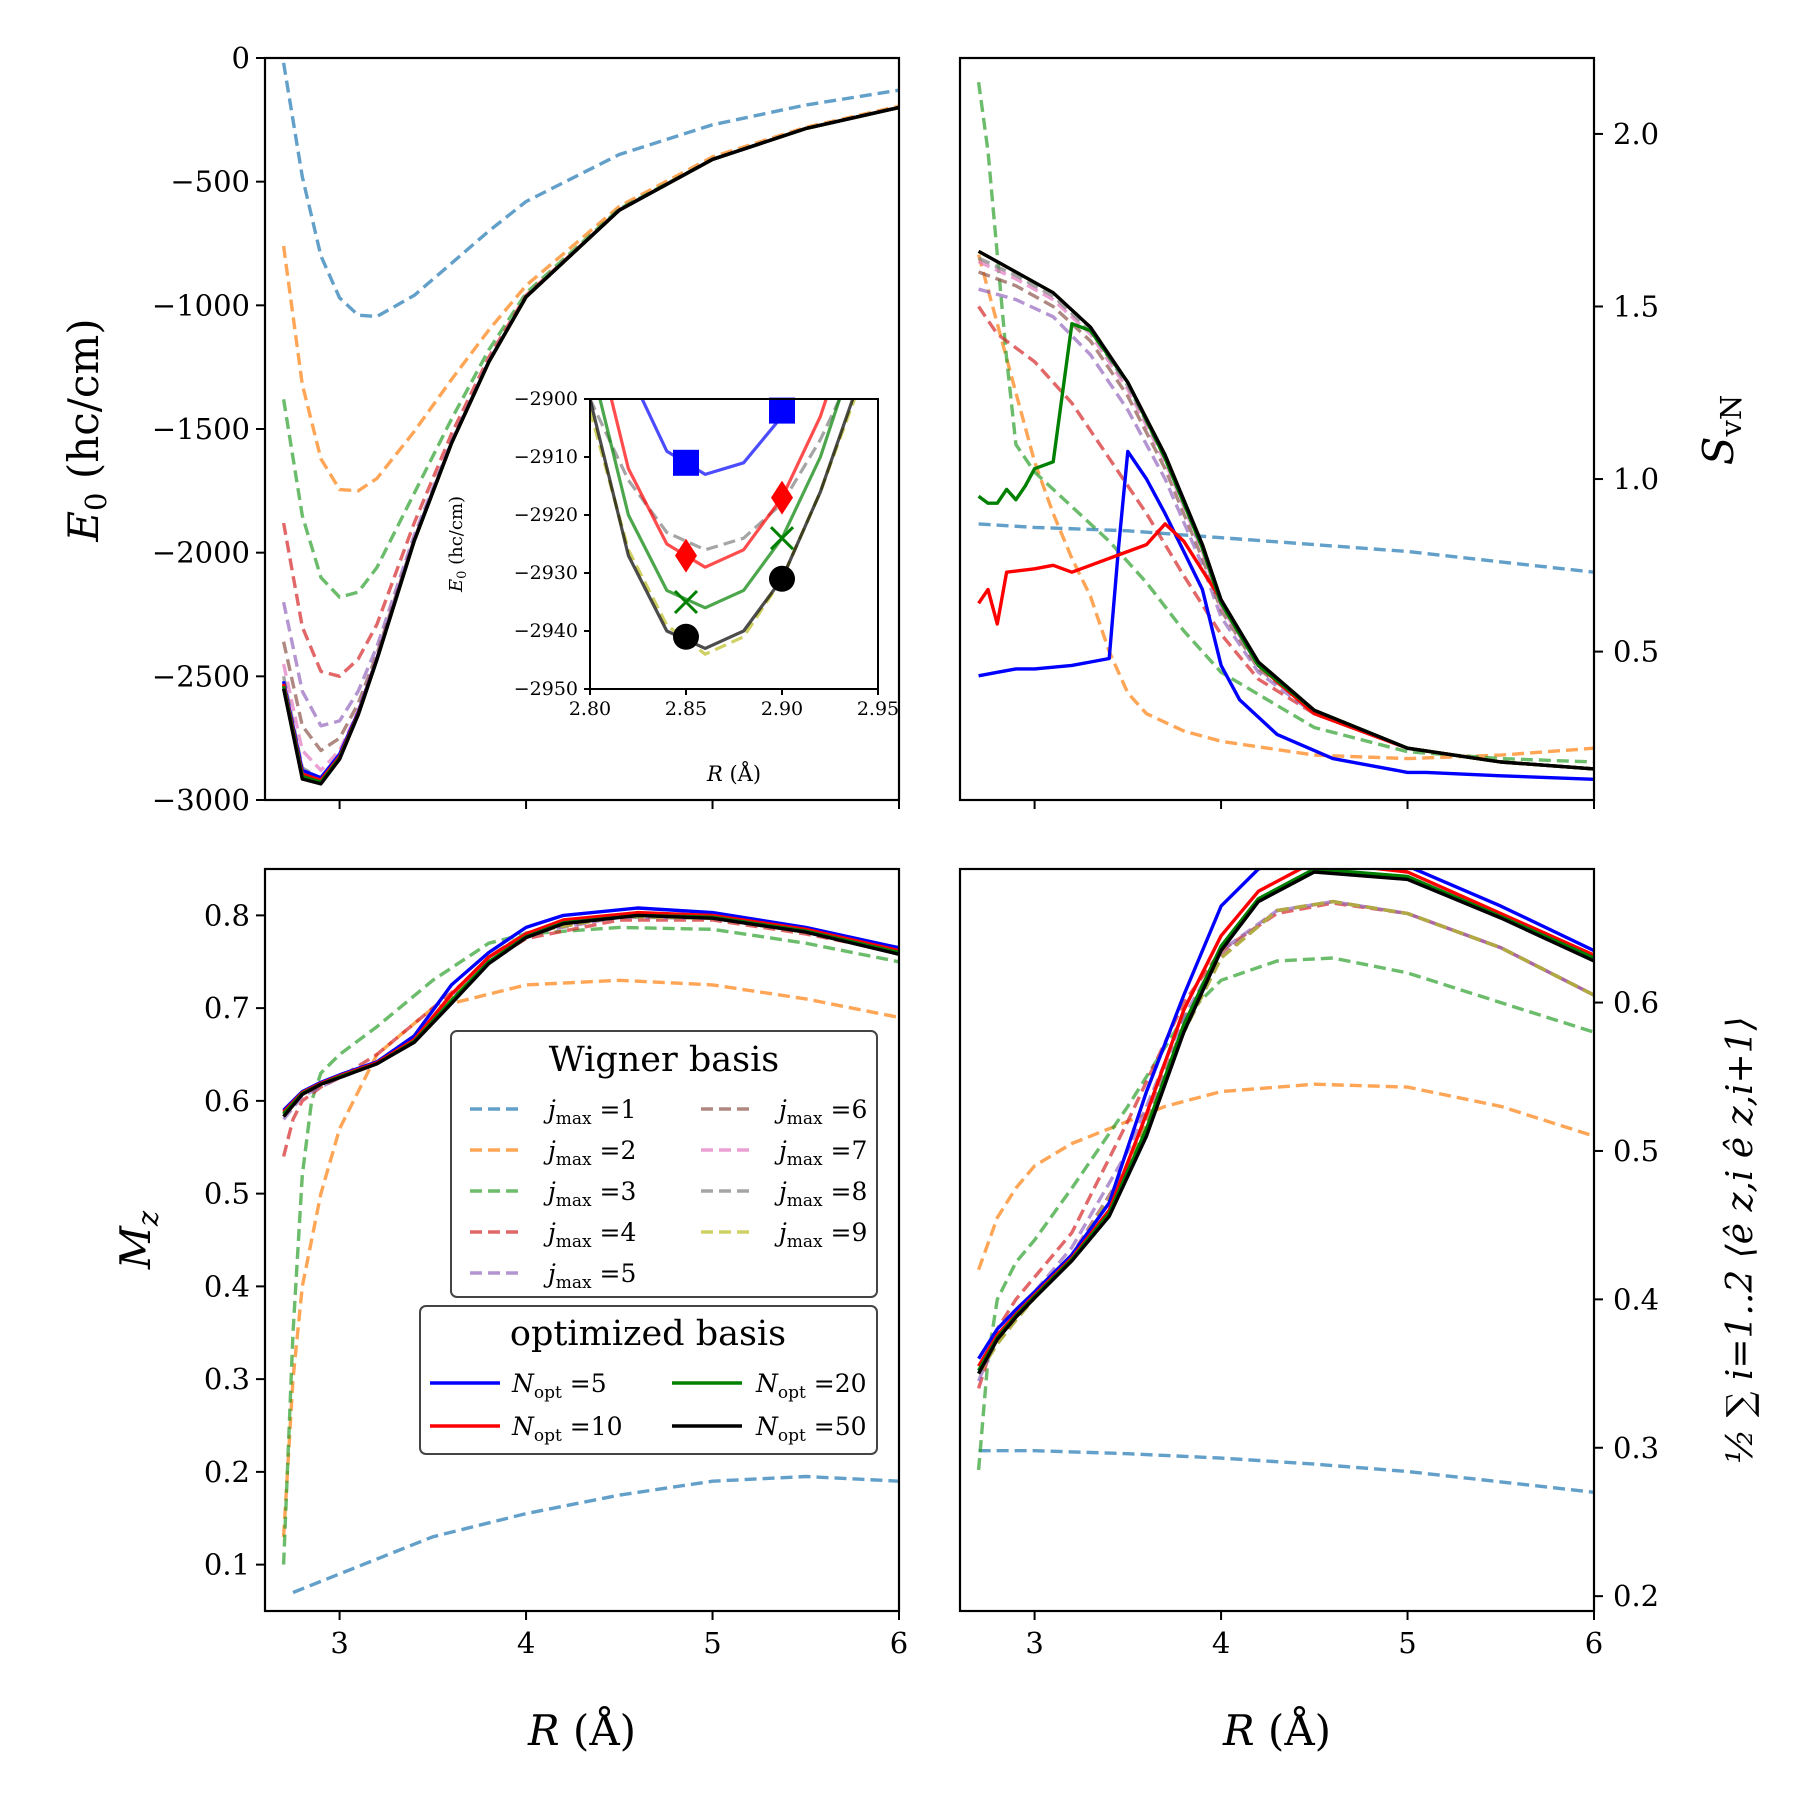 The height and width of the screenshot is (1800, 1800). What do you see at coordinates (811, 1386) in the screenshot?
I see `legend-label: Nopt =20` at bounding box center [811, 1386].